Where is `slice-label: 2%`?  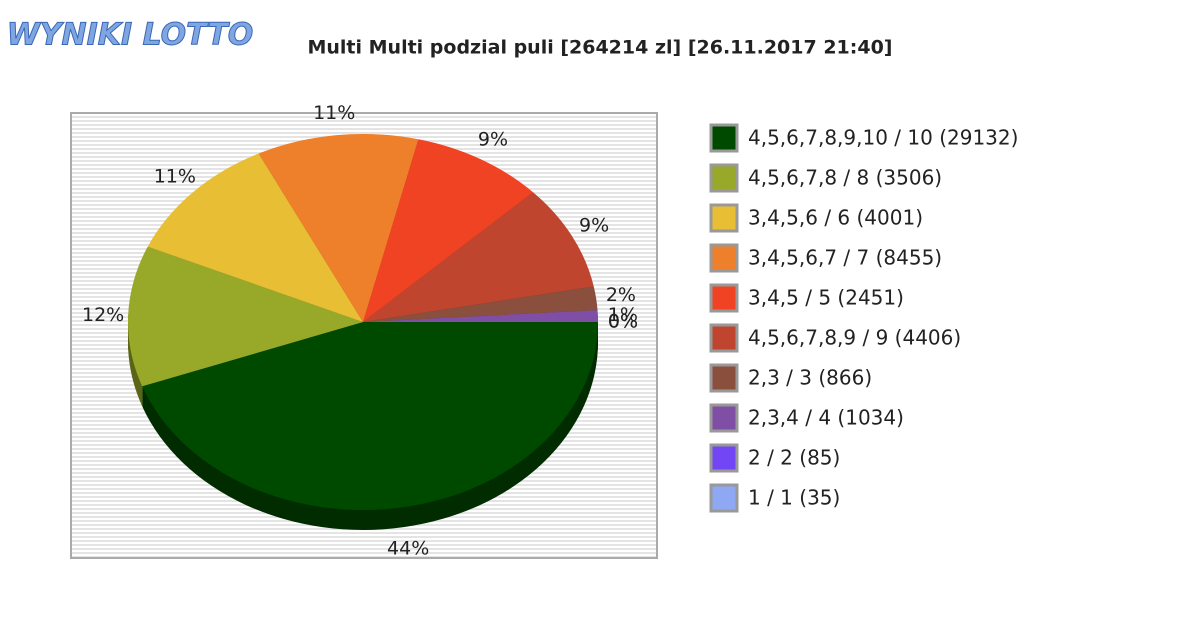 slice-label: 2% is located at coordinates (621, 295).